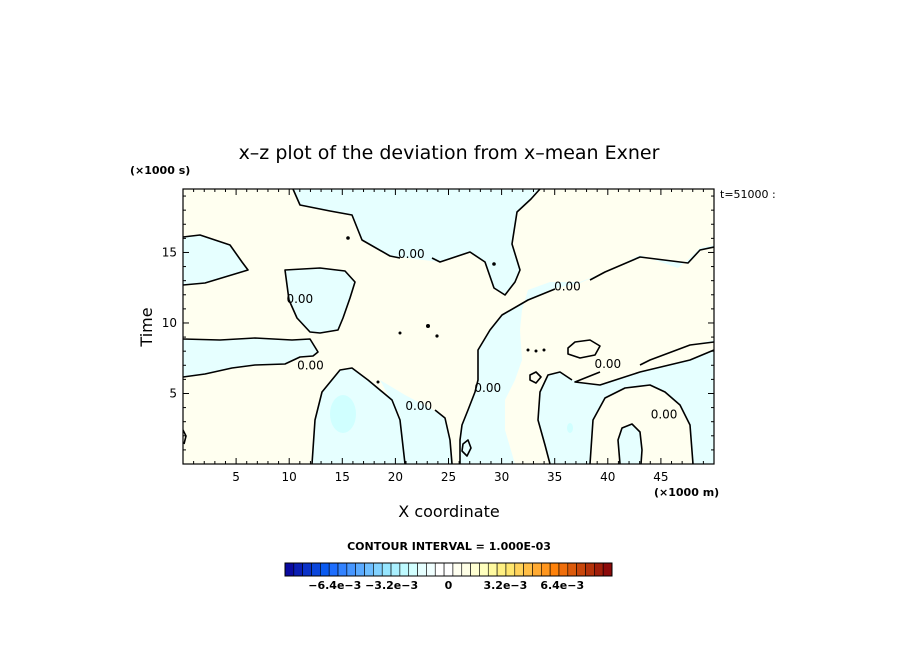 The height and width of the screenshot is (654, 904). I want to click on contour-lower-mid, so click(443, 436).